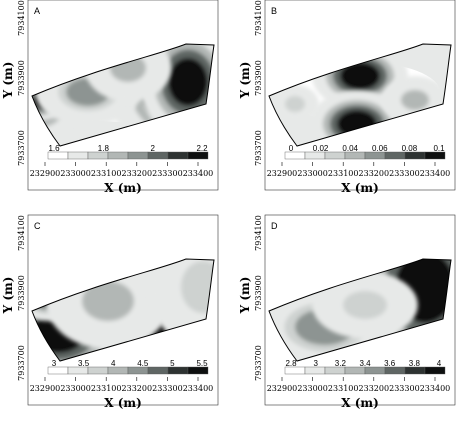 This screenshot has height=431, width=474. I want to click on panel-letter: D, so click(274, 226).